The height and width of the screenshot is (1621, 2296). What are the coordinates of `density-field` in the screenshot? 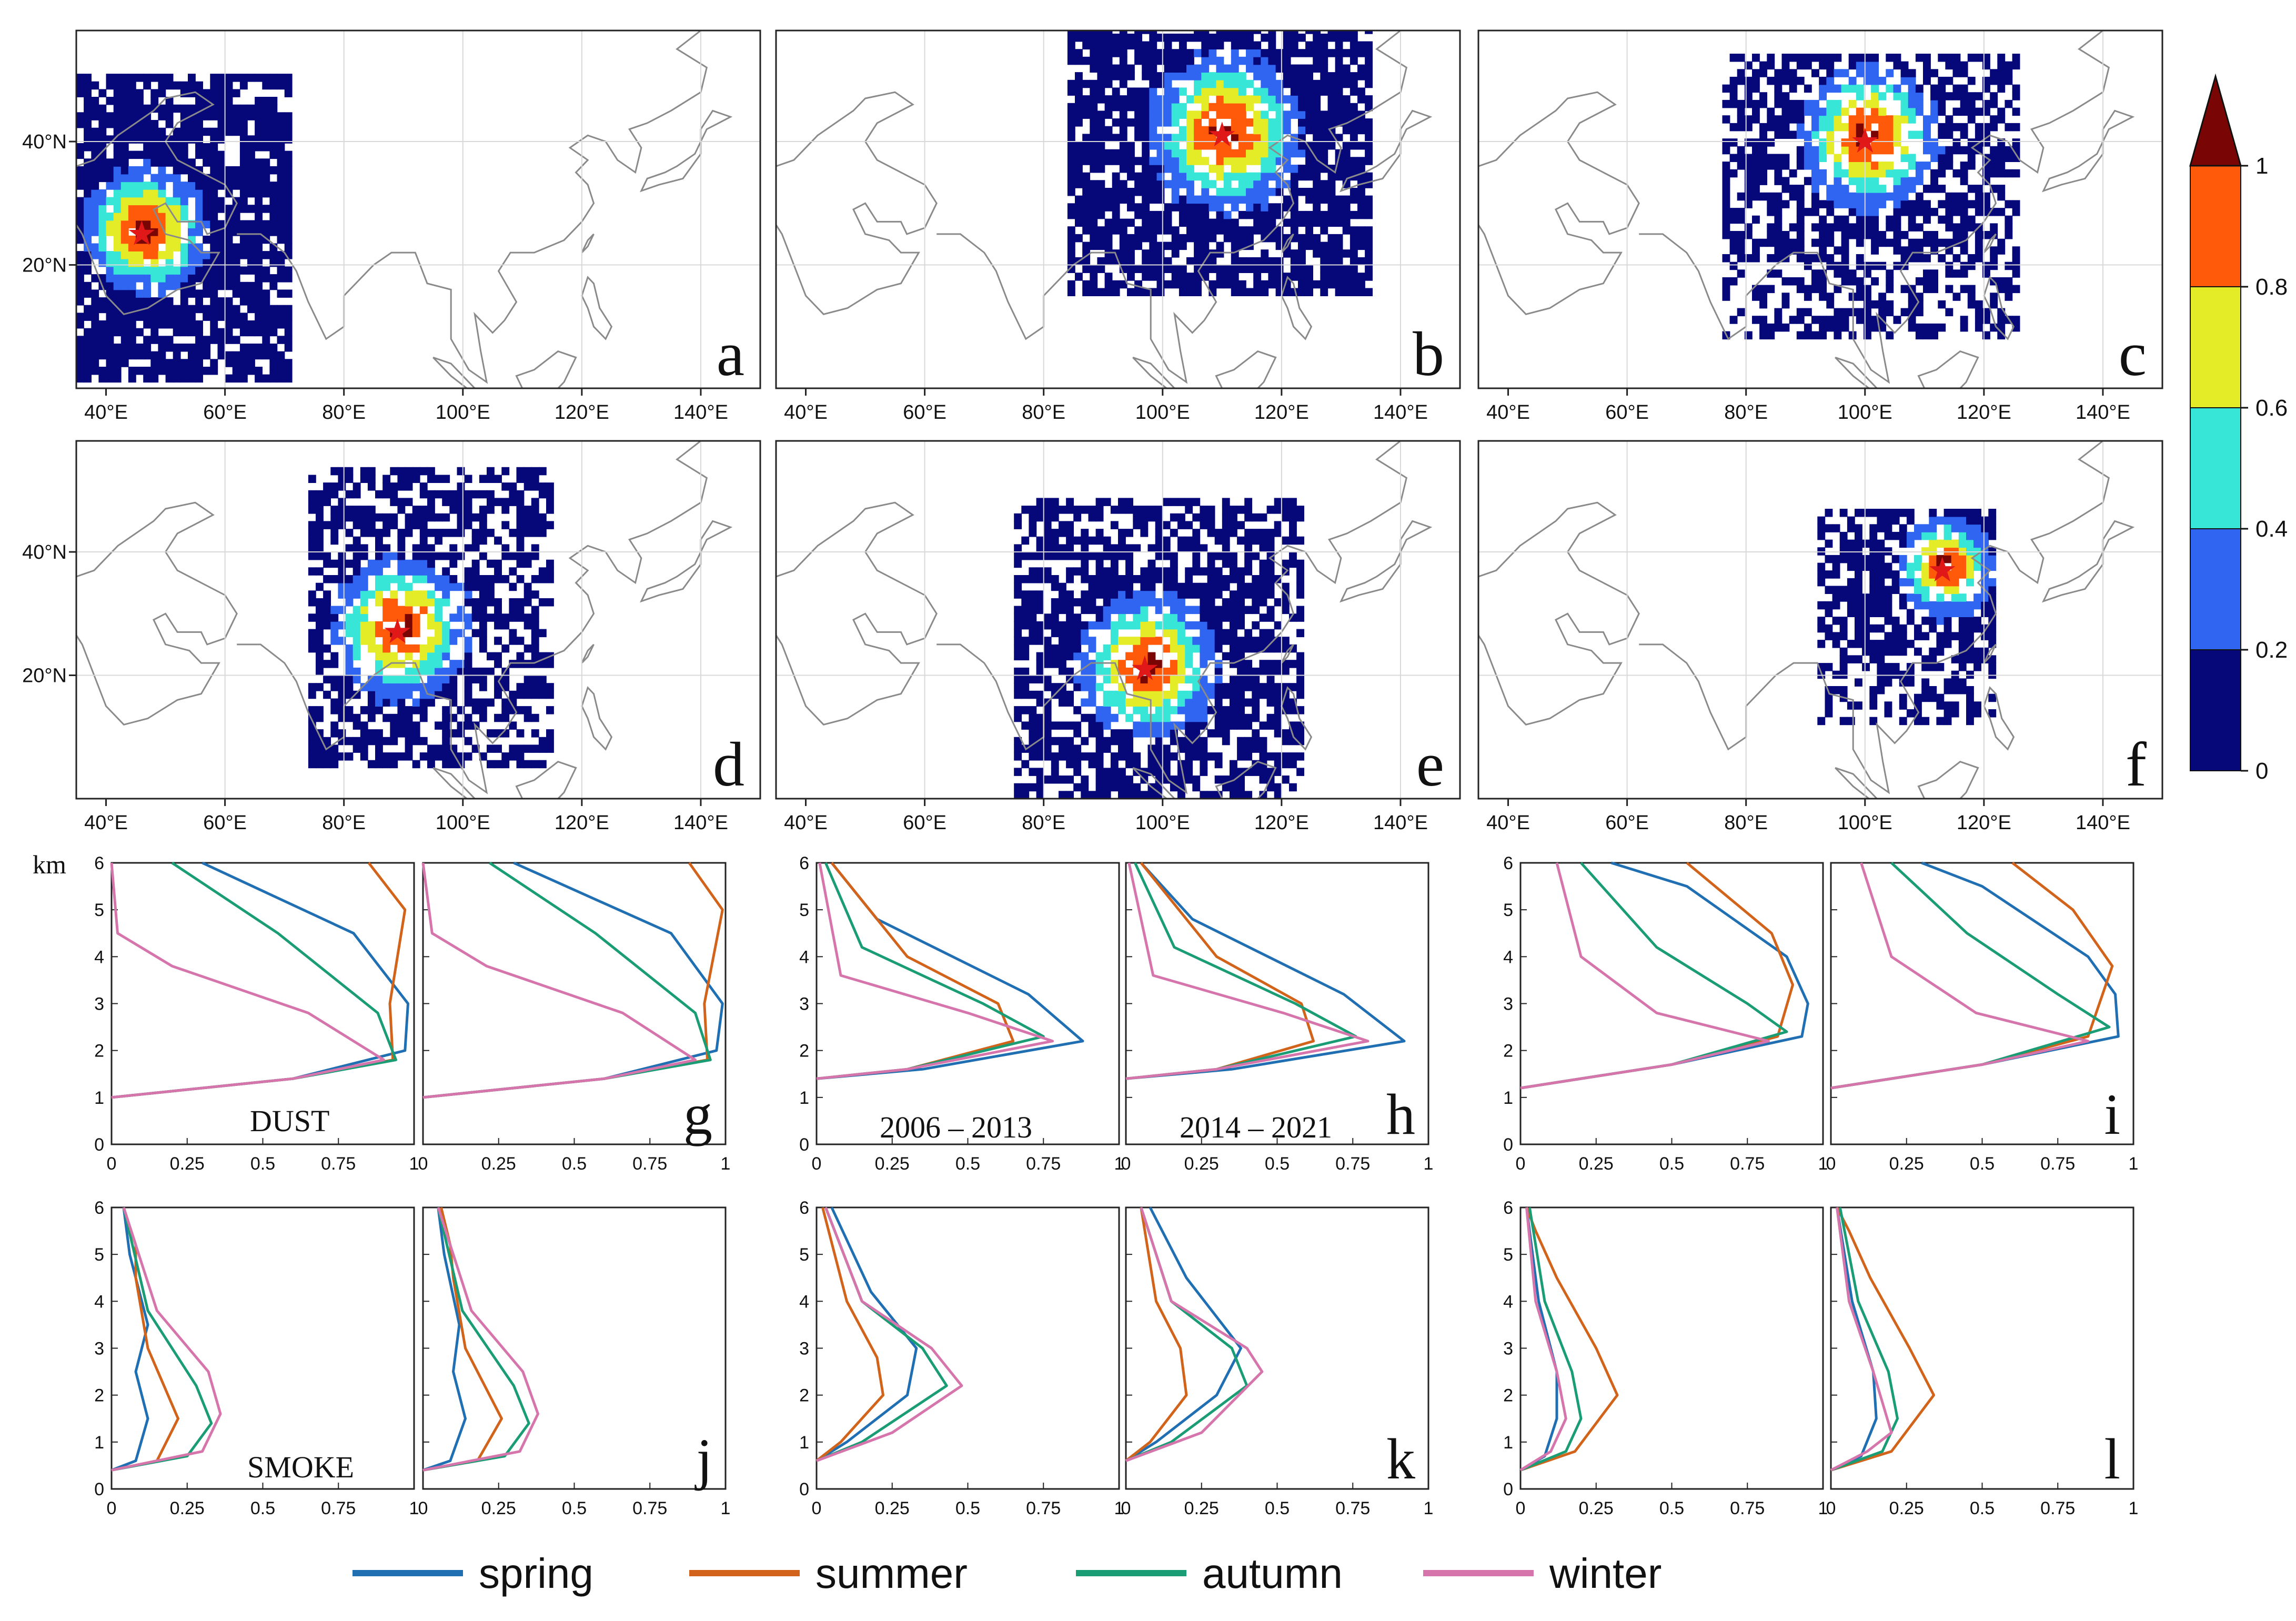 It's located at (1159, 648).